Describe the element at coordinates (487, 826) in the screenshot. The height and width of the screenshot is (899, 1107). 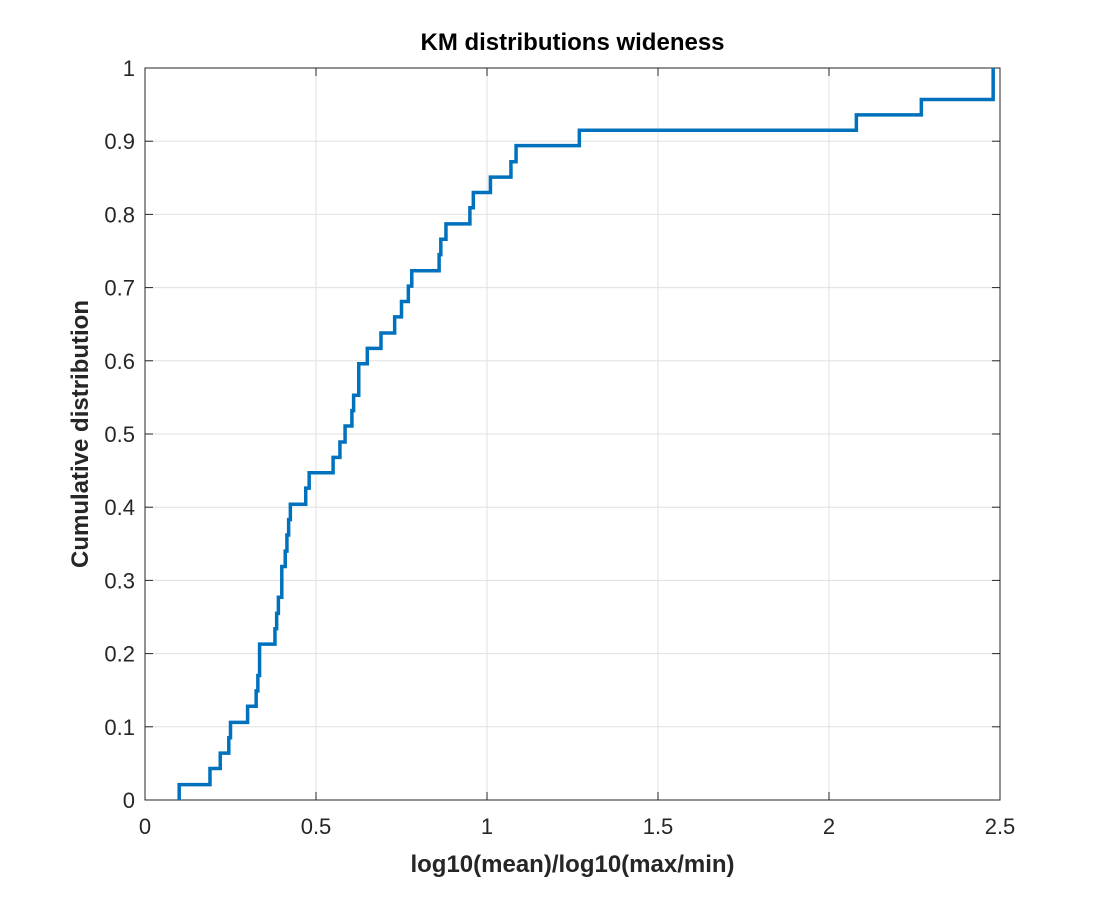
I see `x-tick-label: 1` at that location.